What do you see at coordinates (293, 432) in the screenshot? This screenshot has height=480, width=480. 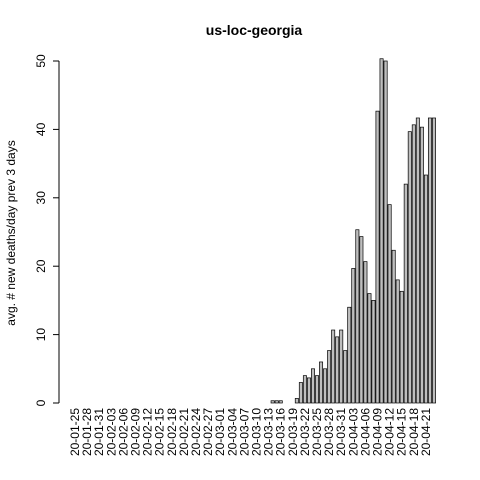 I see `x-tick-label: 20-03-19` at bounding box center [293, 432].